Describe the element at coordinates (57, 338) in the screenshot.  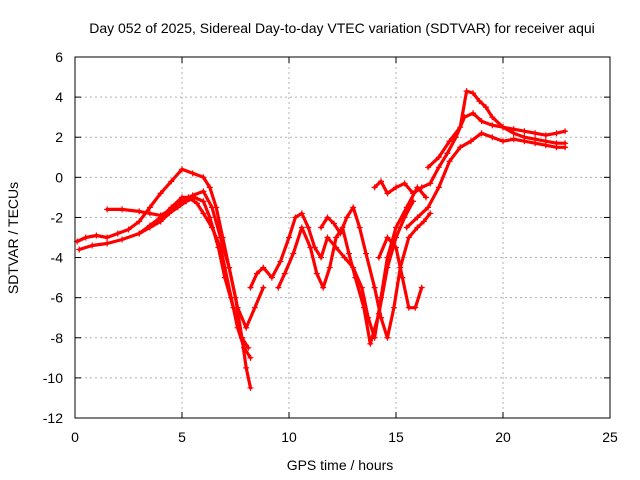
I see `y-tick-label: -8` at that location.